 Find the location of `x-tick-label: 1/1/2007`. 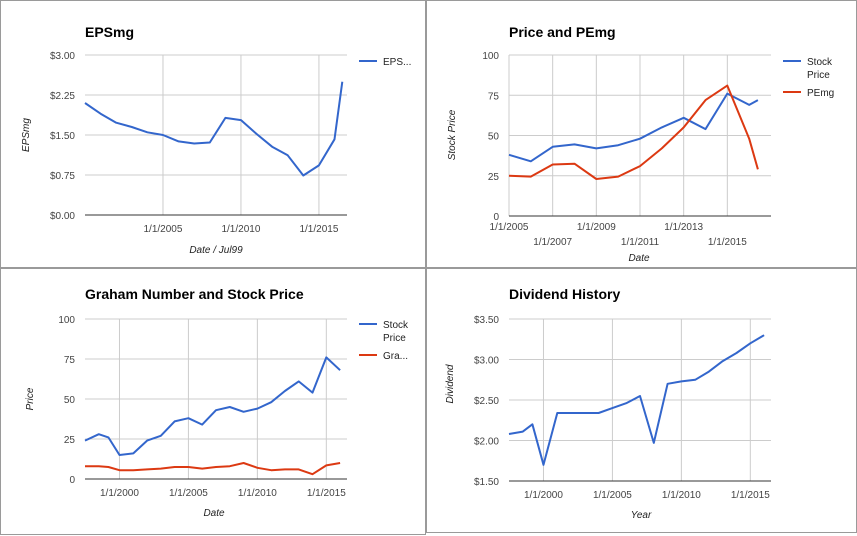

x-tick-label: 1/1/2007 is located at coordinates (552, 242).